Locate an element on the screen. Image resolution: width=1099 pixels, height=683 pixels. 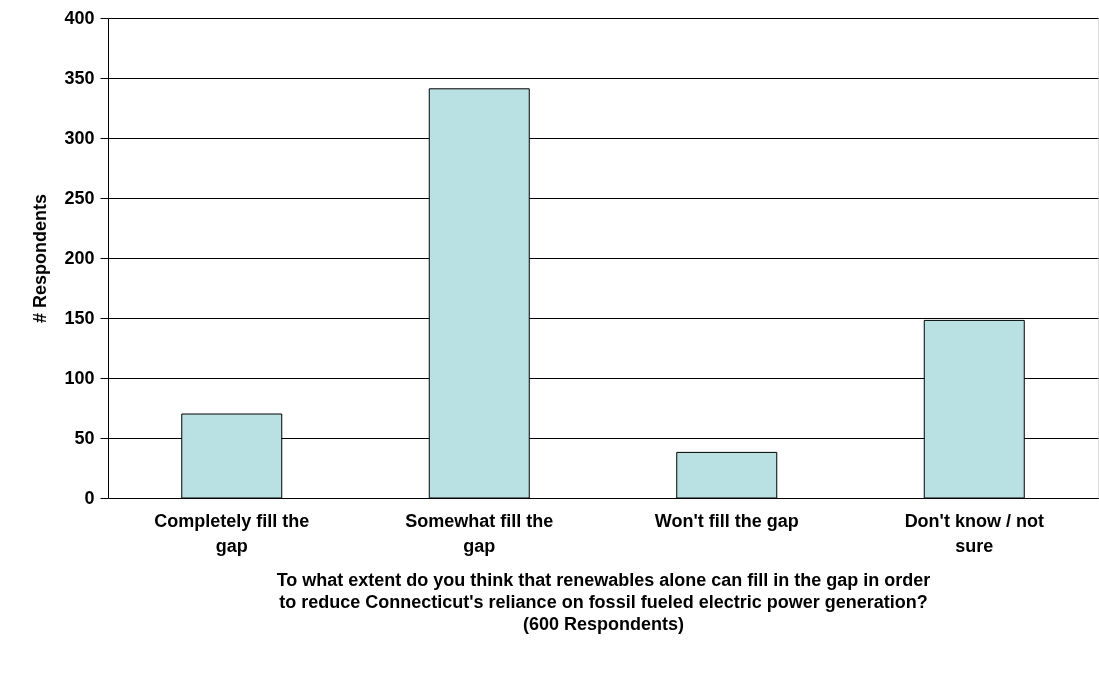
x-tick-label: Somewhat fill the gap is located at coordinates (479, 533).